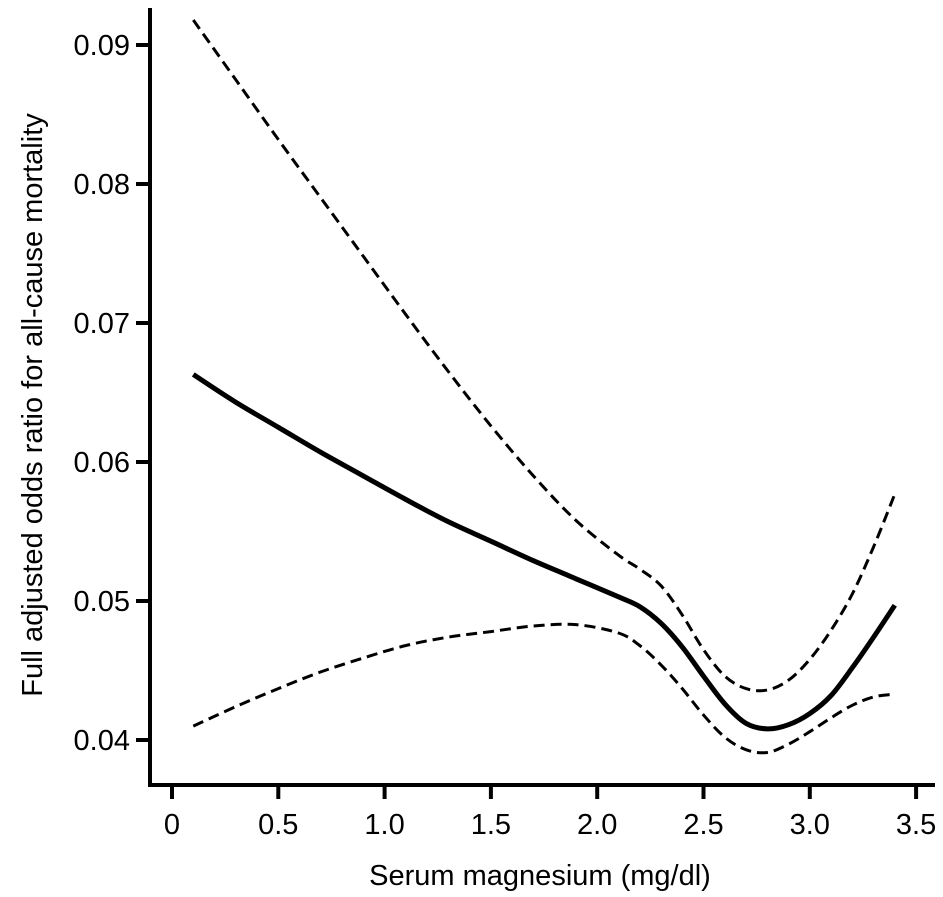  I want to click on x-tick-label: 2.0, so click(597, 825).